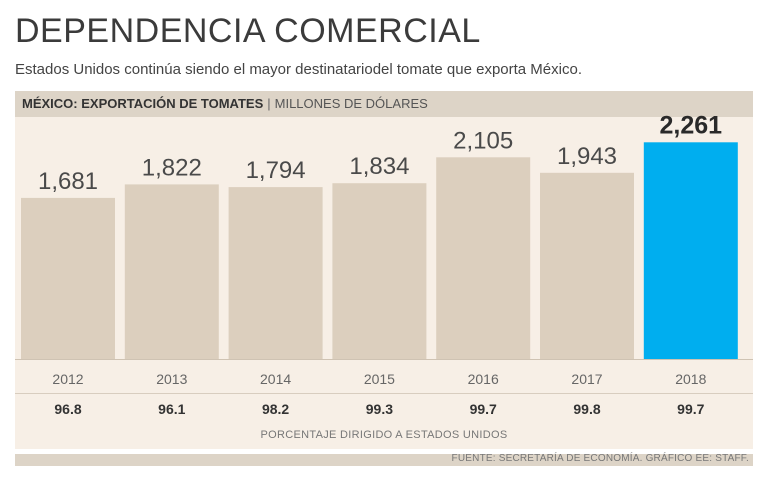 The height and width of the screenshot is (488, 768). I want to click on value-label-2014: 1,794, so click(276, 170).